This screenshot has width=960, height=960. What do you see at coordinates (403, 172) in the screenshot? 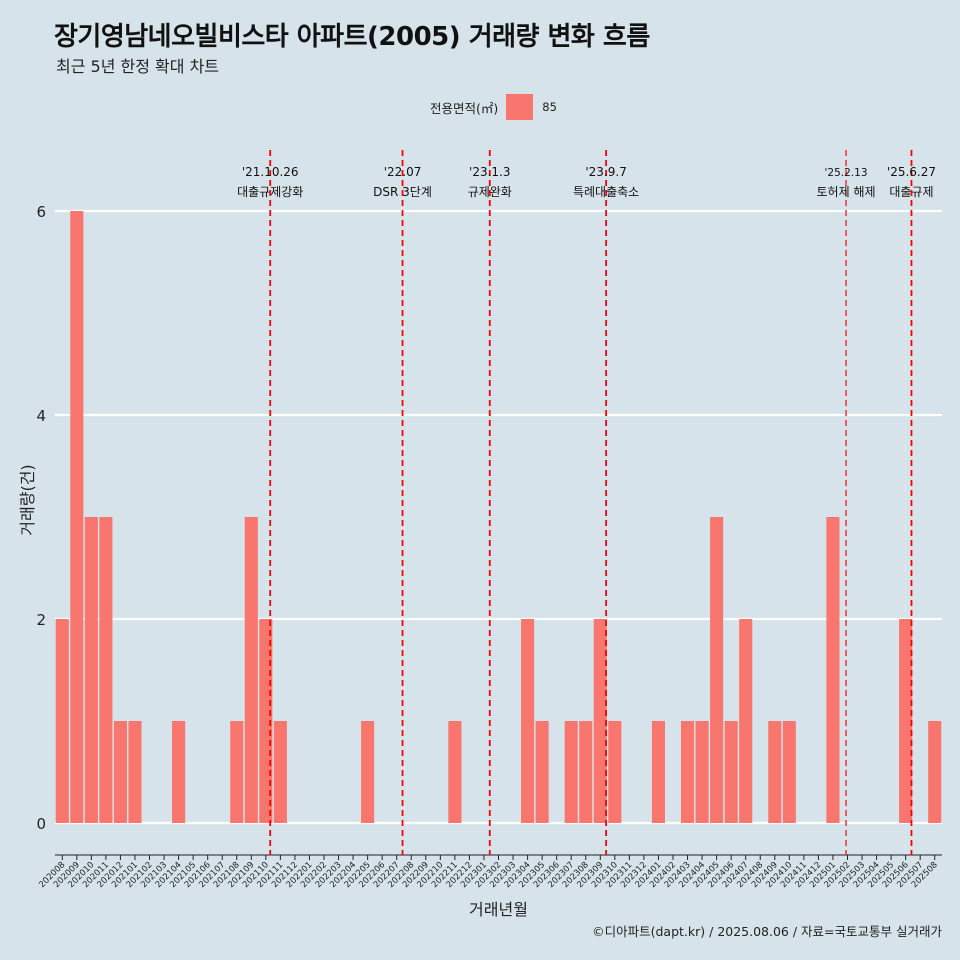
I see `event-date-label: '22.07` at bounding box center [403, 172].